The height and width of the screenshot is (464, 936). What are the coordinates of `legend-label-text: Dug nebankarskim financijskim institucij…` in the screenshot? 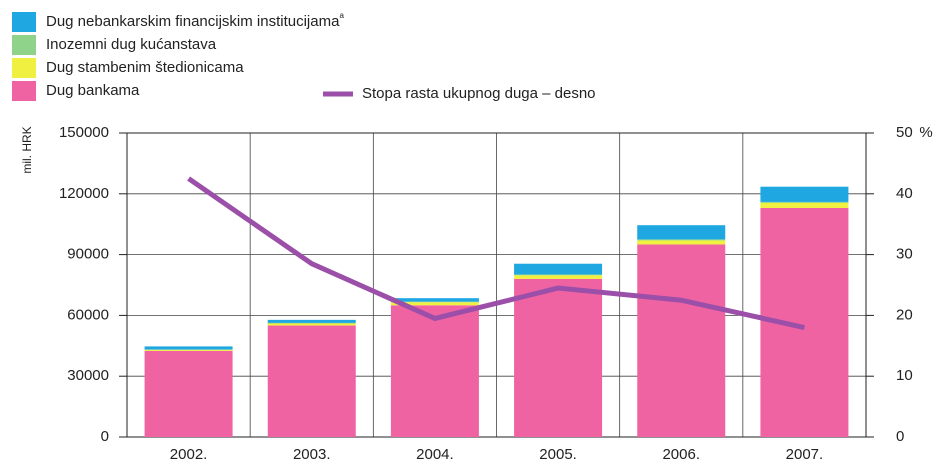 It's located at (193, 21).